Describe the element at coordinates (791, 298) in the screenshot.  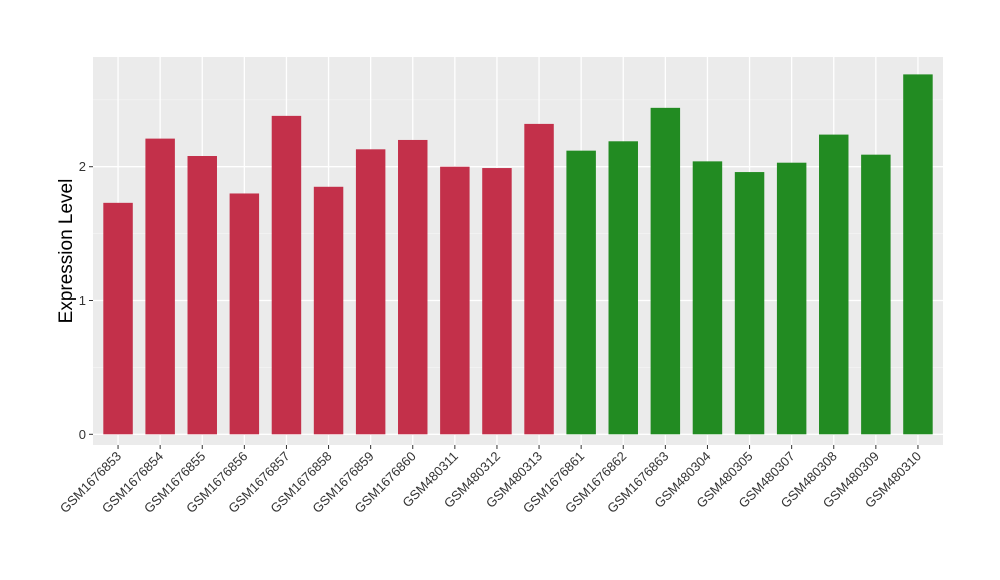
I see `bar-gsm480307` at that location.